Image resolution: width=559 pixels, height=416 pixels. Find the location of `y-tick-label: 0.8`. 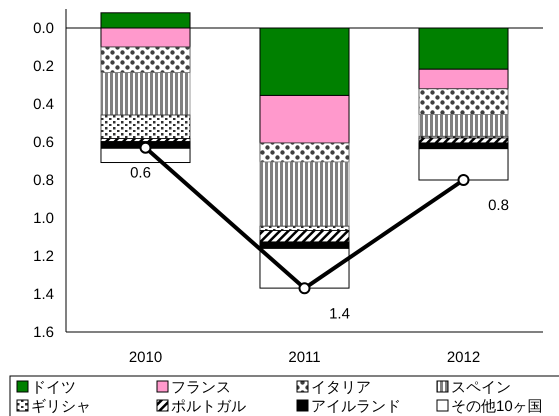

y-tick-label: 0.8 is located at coordinates (43, 180).